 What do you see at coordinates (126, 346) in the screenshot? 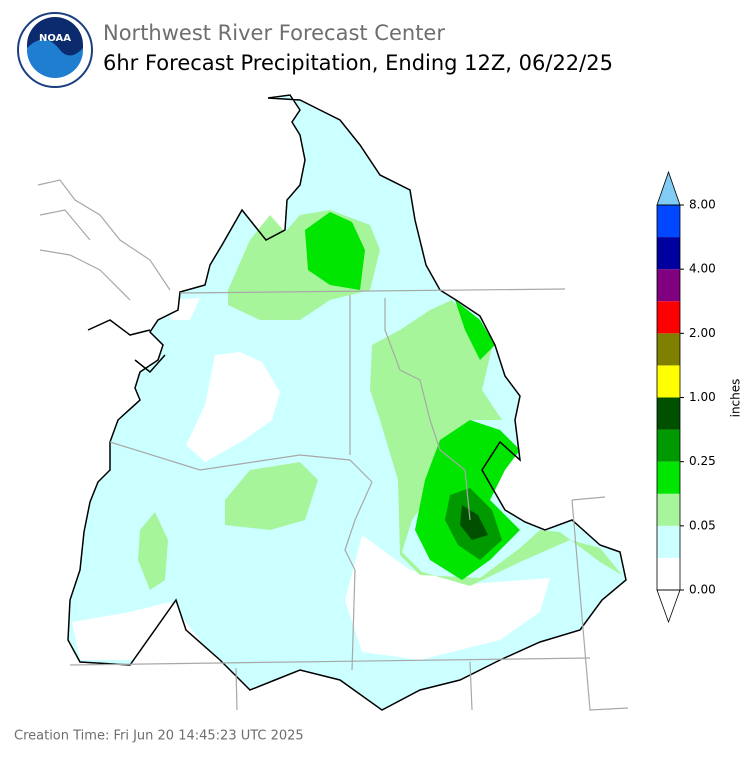
I see `coast` at bounding box center [126, 346].